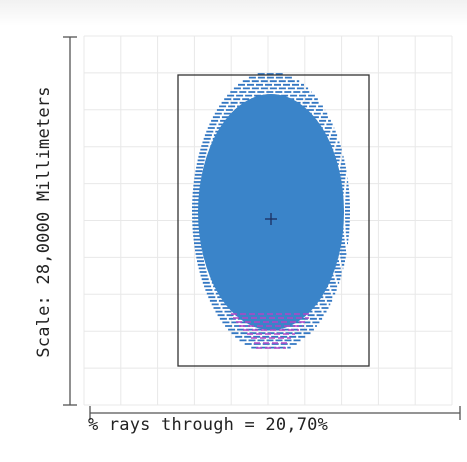 This screenshot has width=467, height=462. What do you see at coordinates (44, 222) in the screenshot?
I see `y-axis-scale-label: Scale: 28,0000 Millimeters` at bounding box center [44, 222].